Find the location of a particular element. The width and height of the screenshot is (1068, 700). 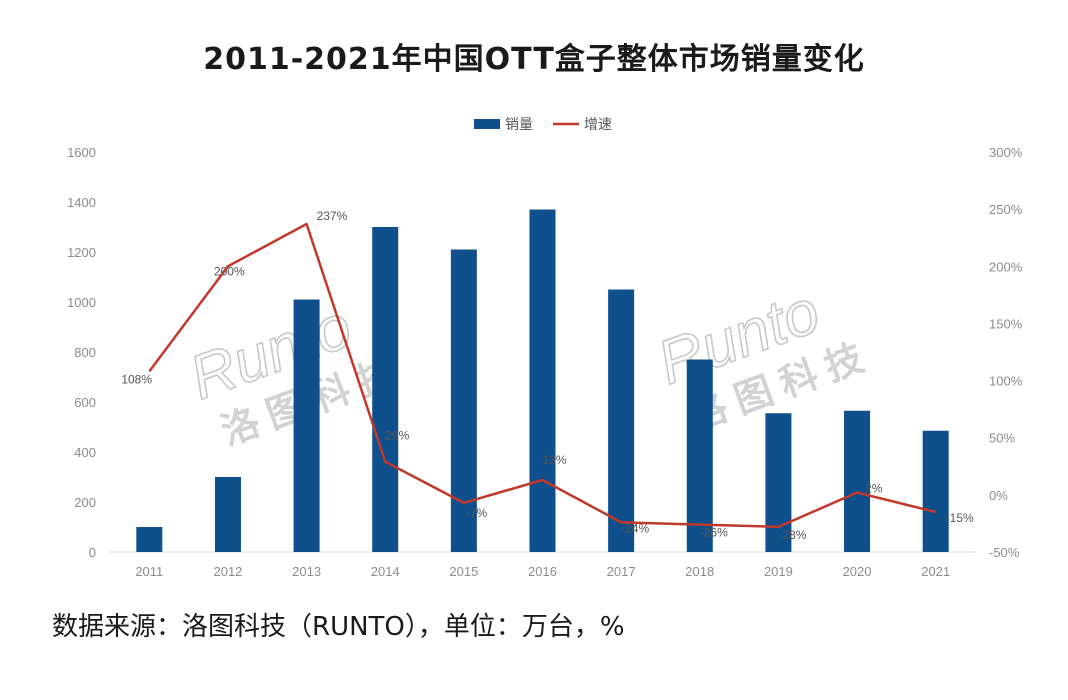

chart-title: 2011-2021年中国OTT盒子整体市场销量变化 is located at coordinates (534, 59).